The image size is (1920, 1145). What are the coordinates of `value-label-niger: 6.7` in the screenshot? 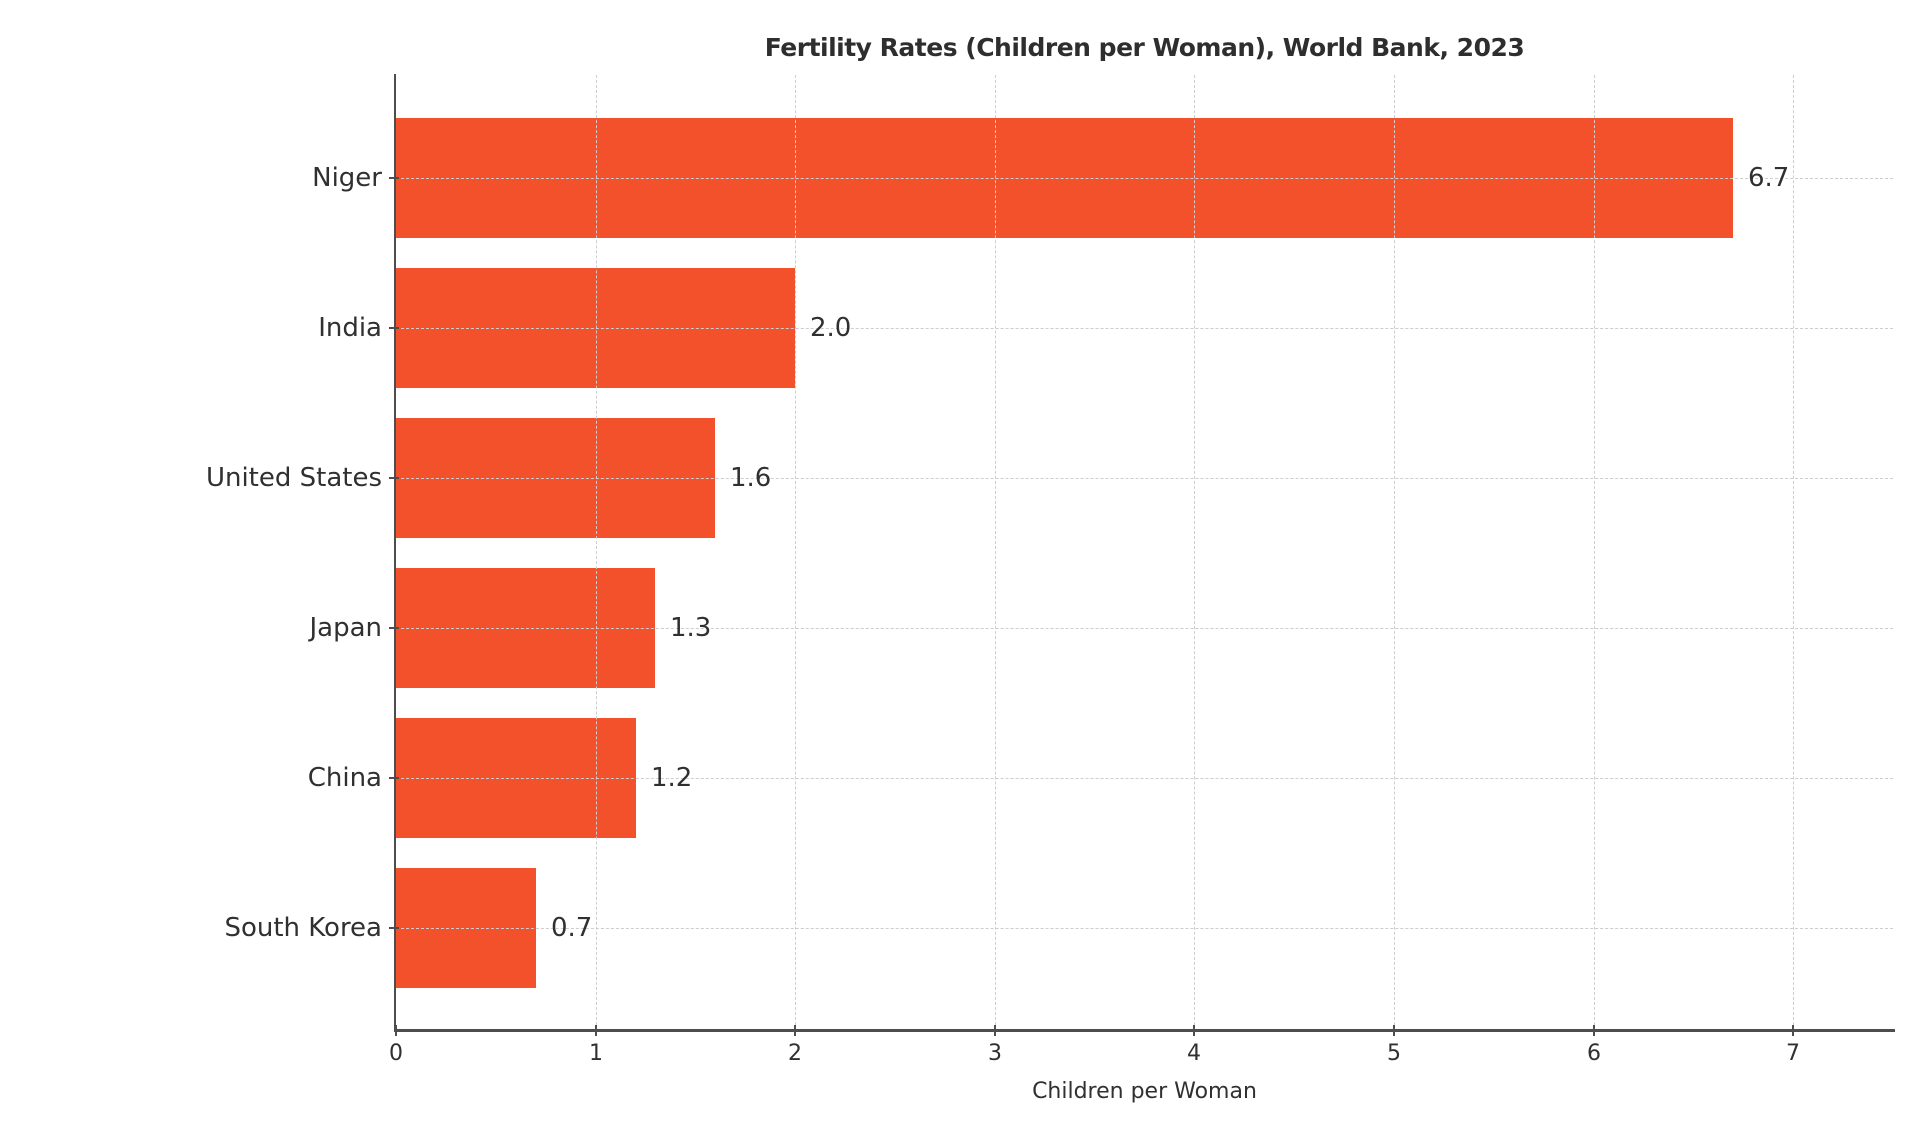 It's located at (1769, 178).